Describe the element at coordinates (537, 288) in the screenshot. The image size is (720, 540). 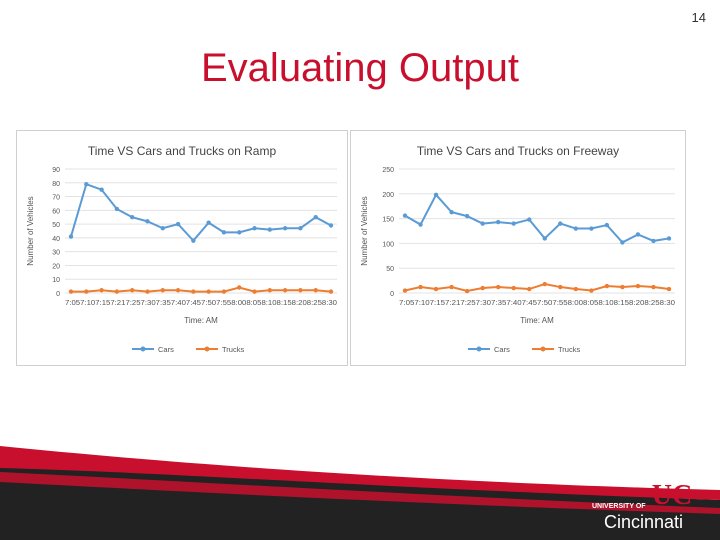
I see `series-line-trucks` at that location.